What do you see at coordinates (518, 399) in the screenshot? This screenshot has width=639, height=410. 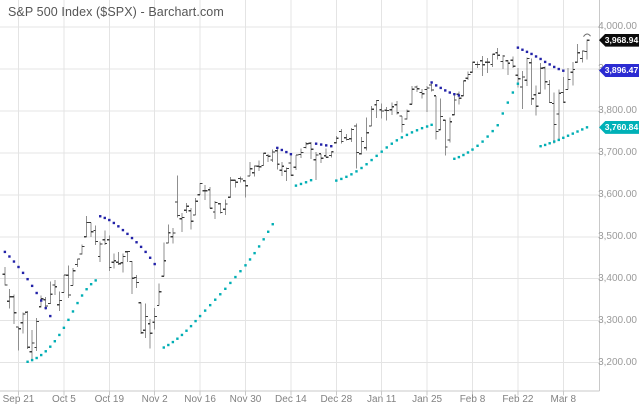 I see `x-axis-label: Feb 22` at bounding box center [518, 399].